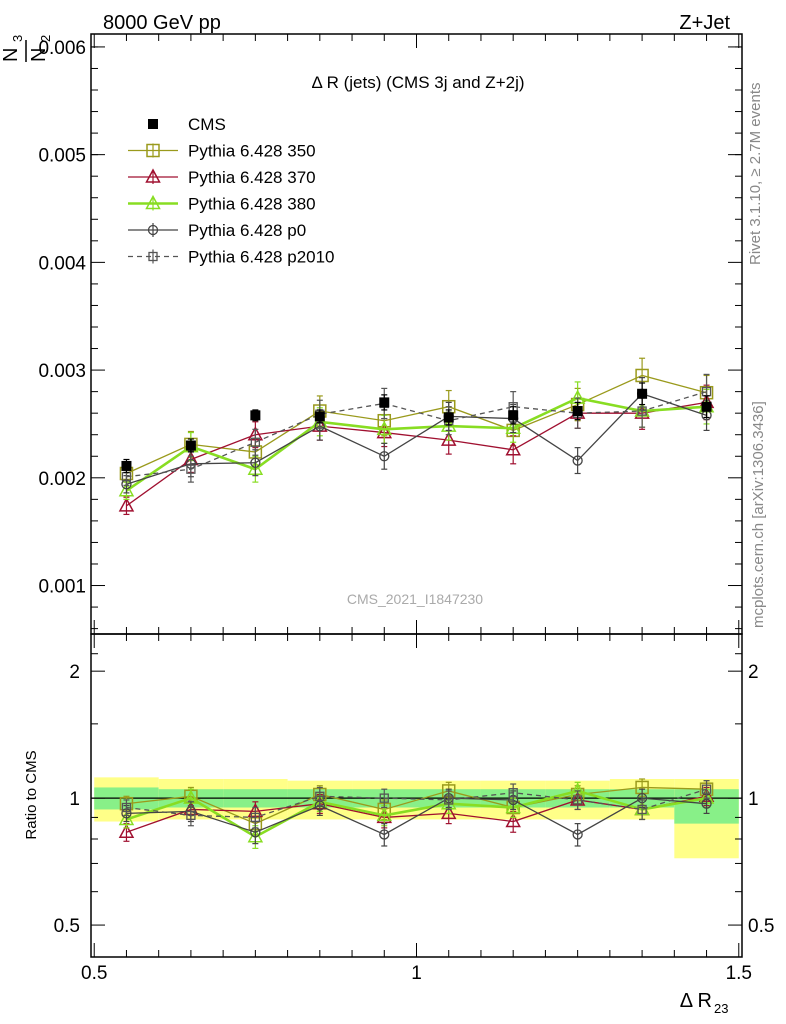 This screenshot has width=786, height=1024. Describe the element at coordinates (17, 38) in the screenshot. I see `ylabel-numerator-sub: 3` at that location.